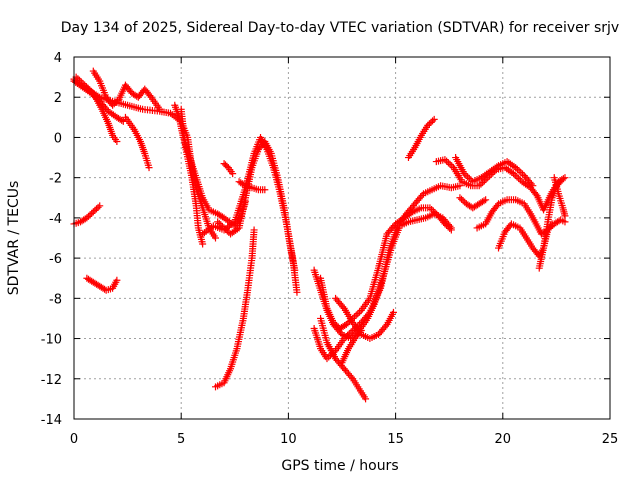 The width and height of the screenshot is (640, 480). What do you see at coordinates (51, 380) in the screenshot?
I see `y-tick-label: -12` at bounding box center [51, 380].